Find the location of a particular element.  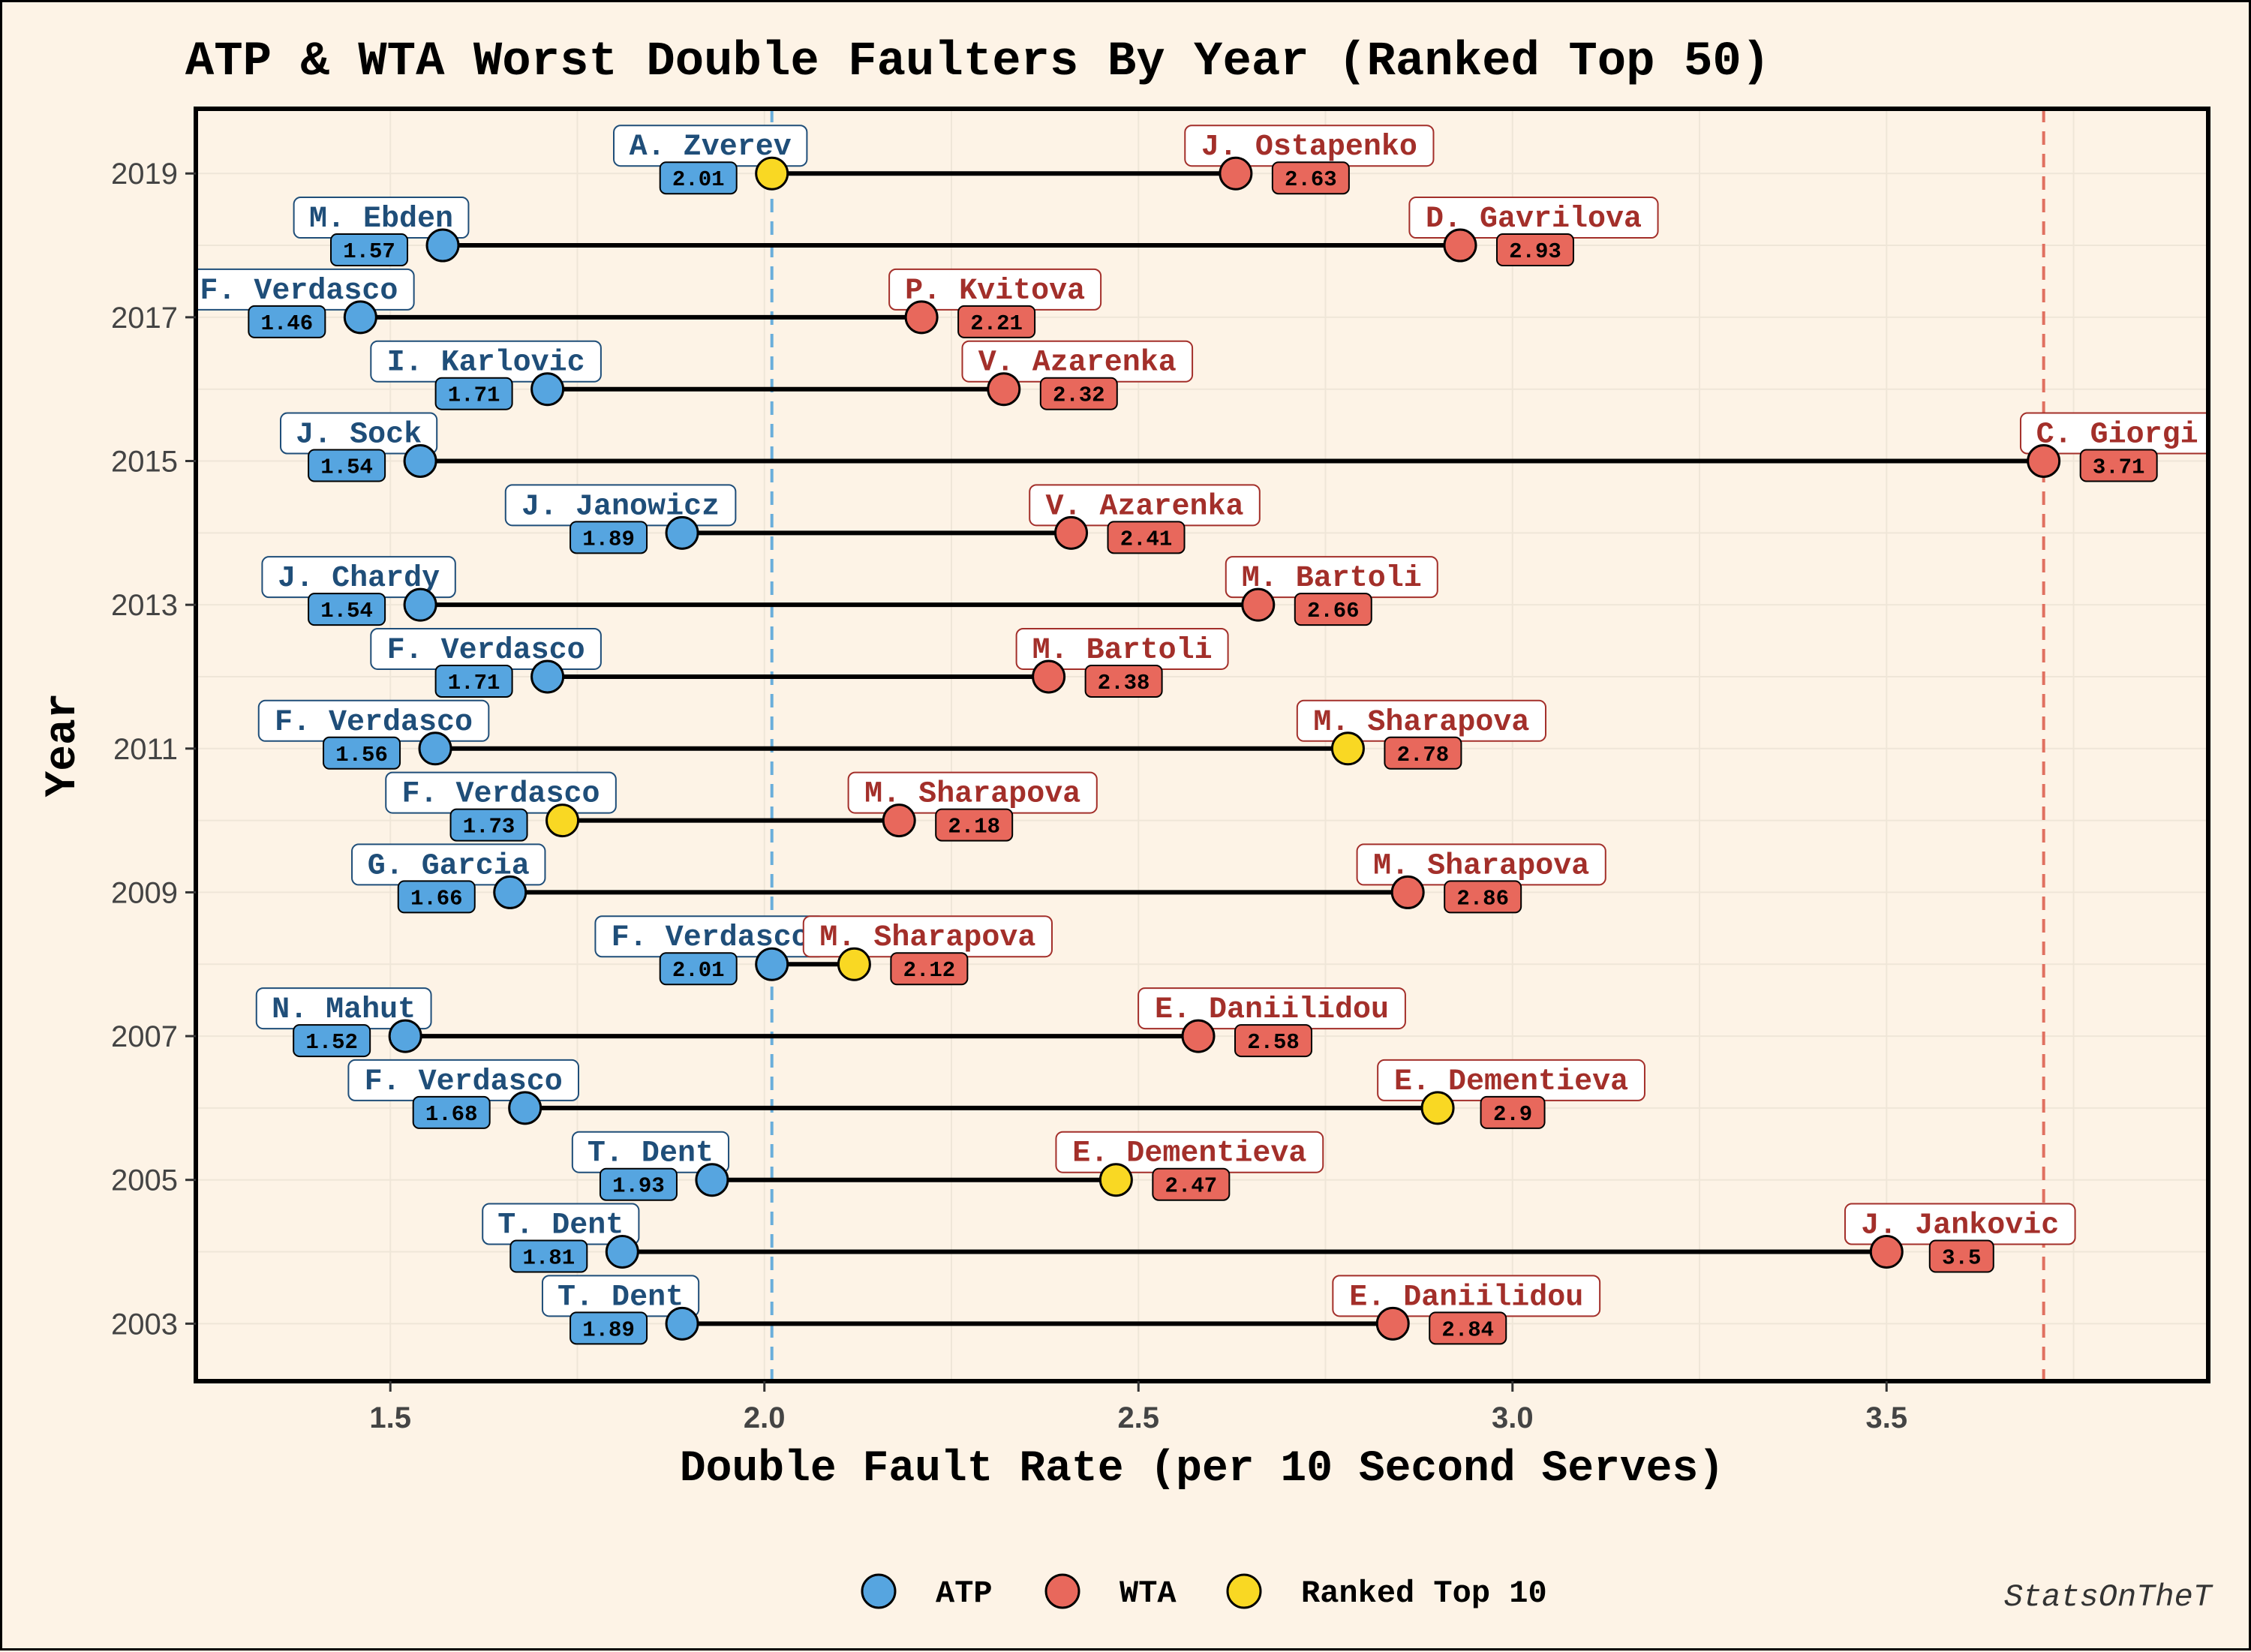

value-label: 2.32 is located at coordinates (1078, 394).